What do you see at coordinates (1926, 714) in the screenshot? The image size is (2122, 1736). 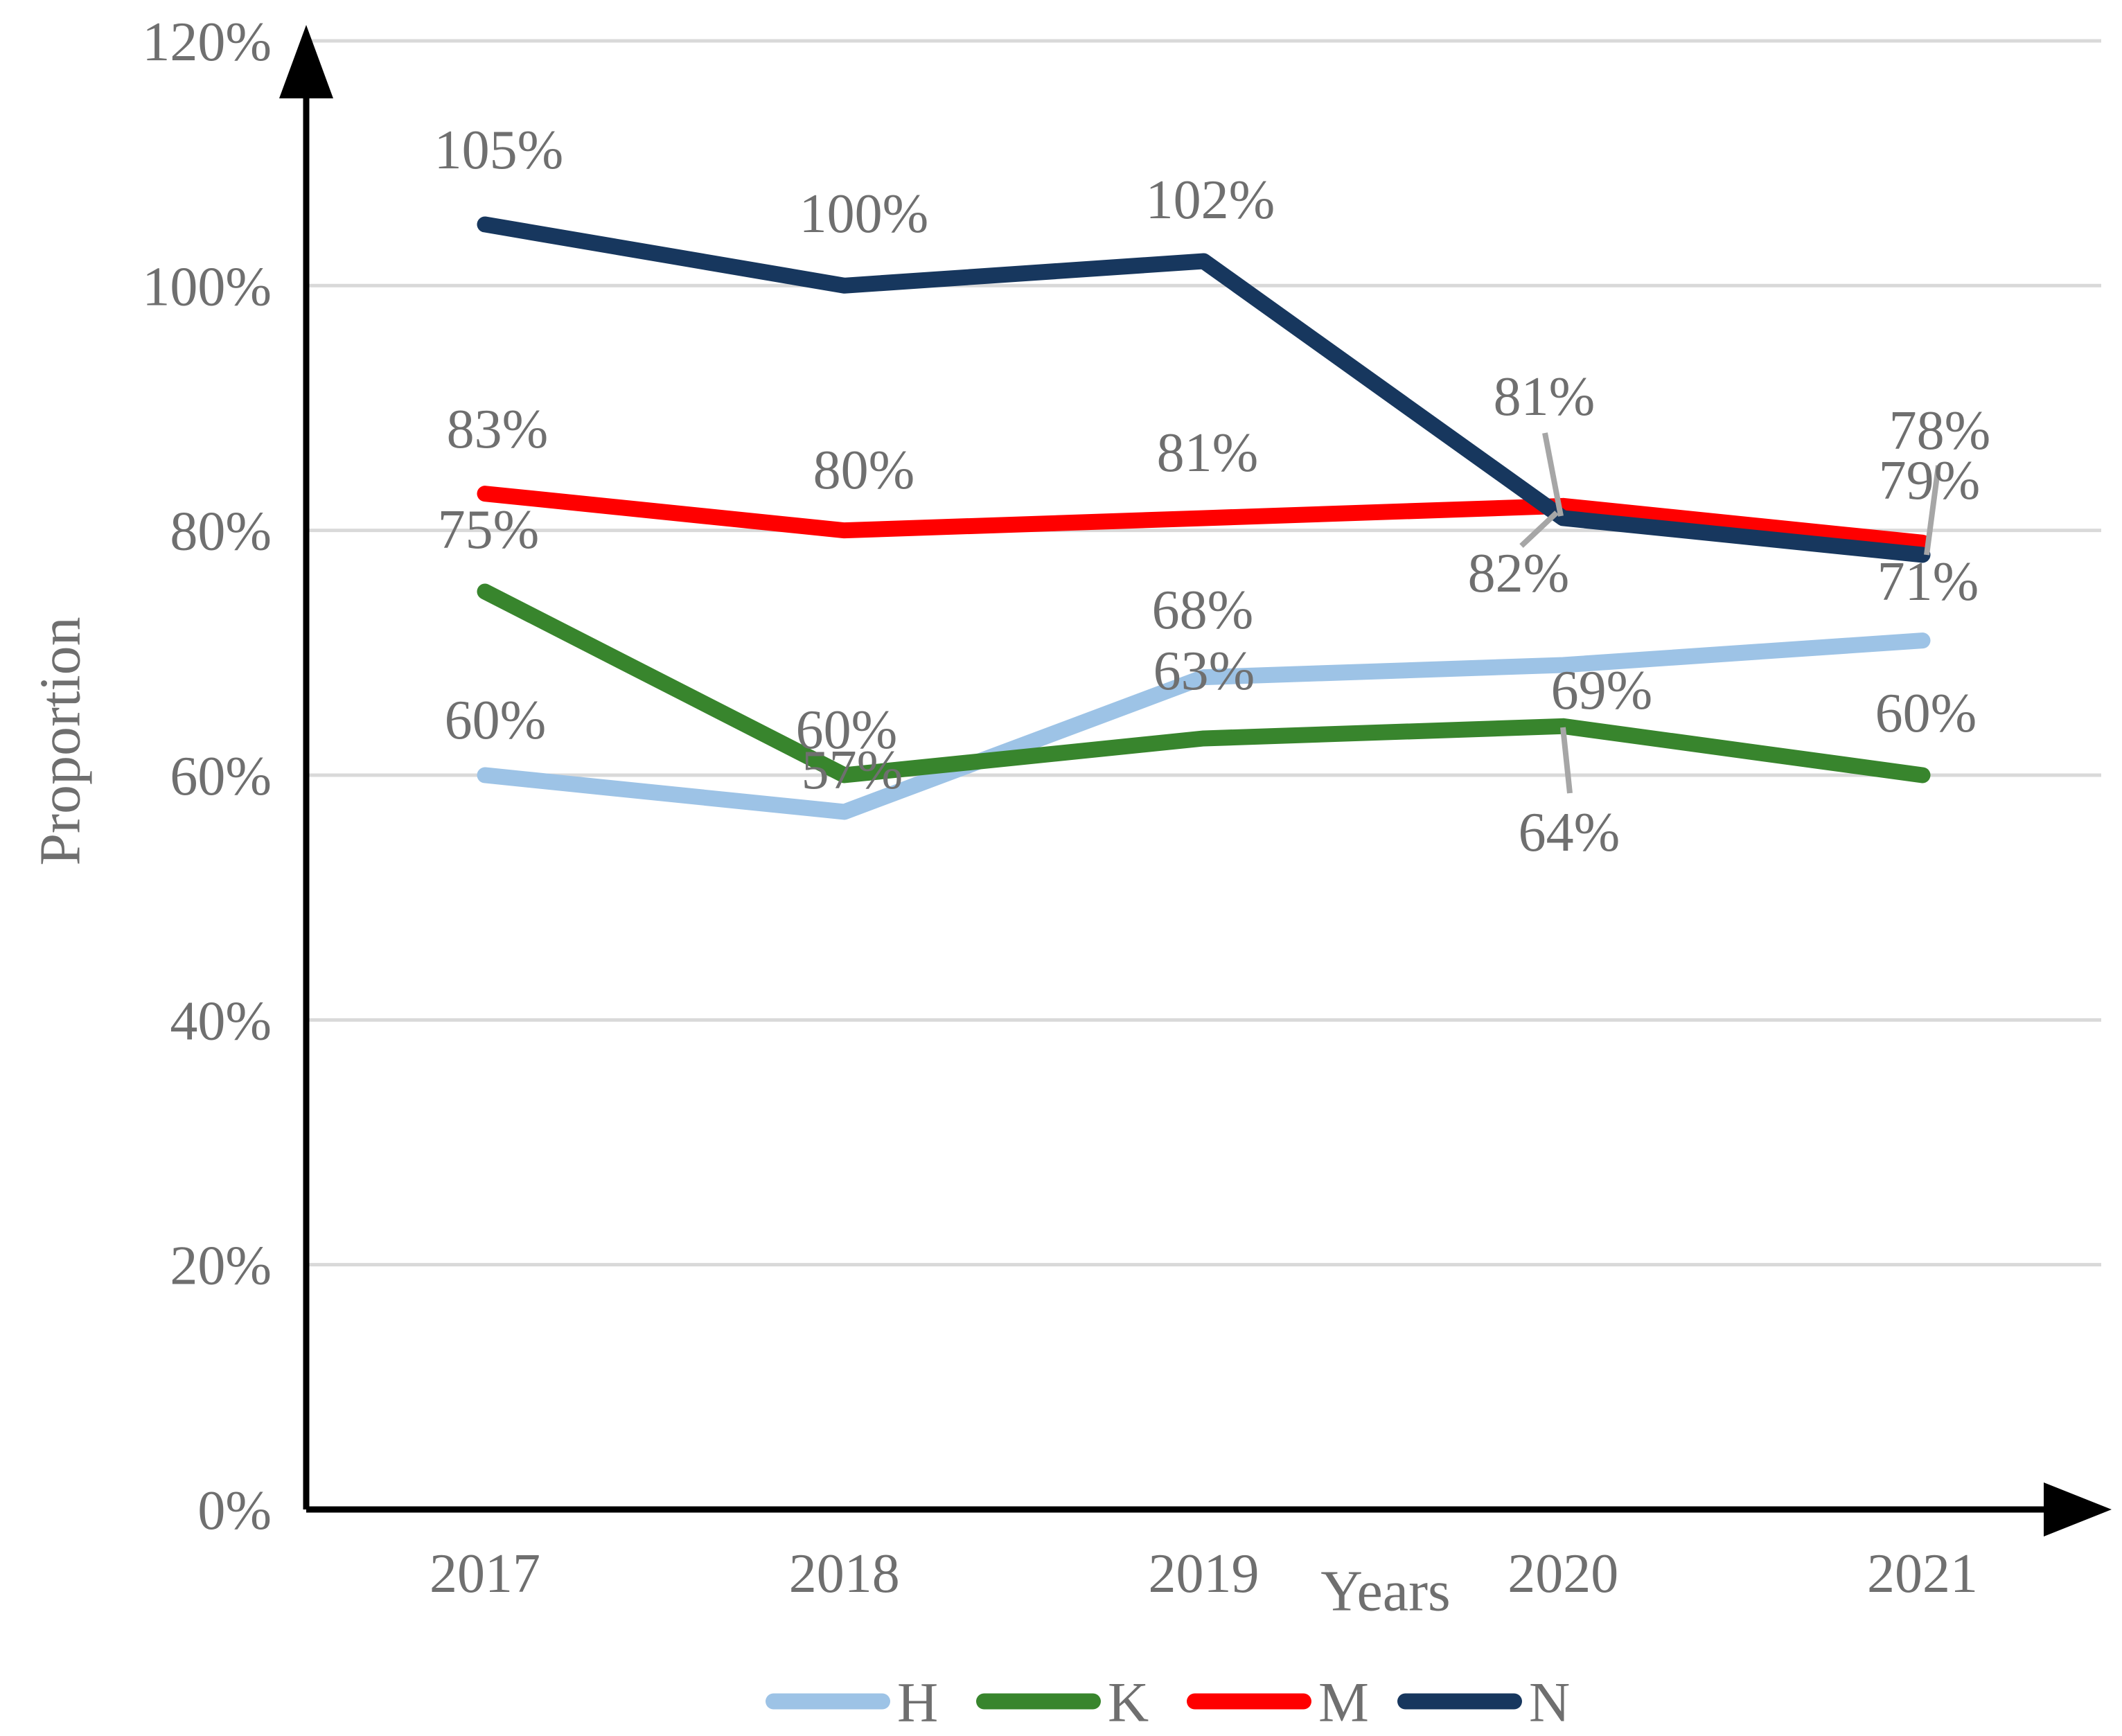 I see `data-label-K-2021: 60%` at bounding box center [1926, 714].